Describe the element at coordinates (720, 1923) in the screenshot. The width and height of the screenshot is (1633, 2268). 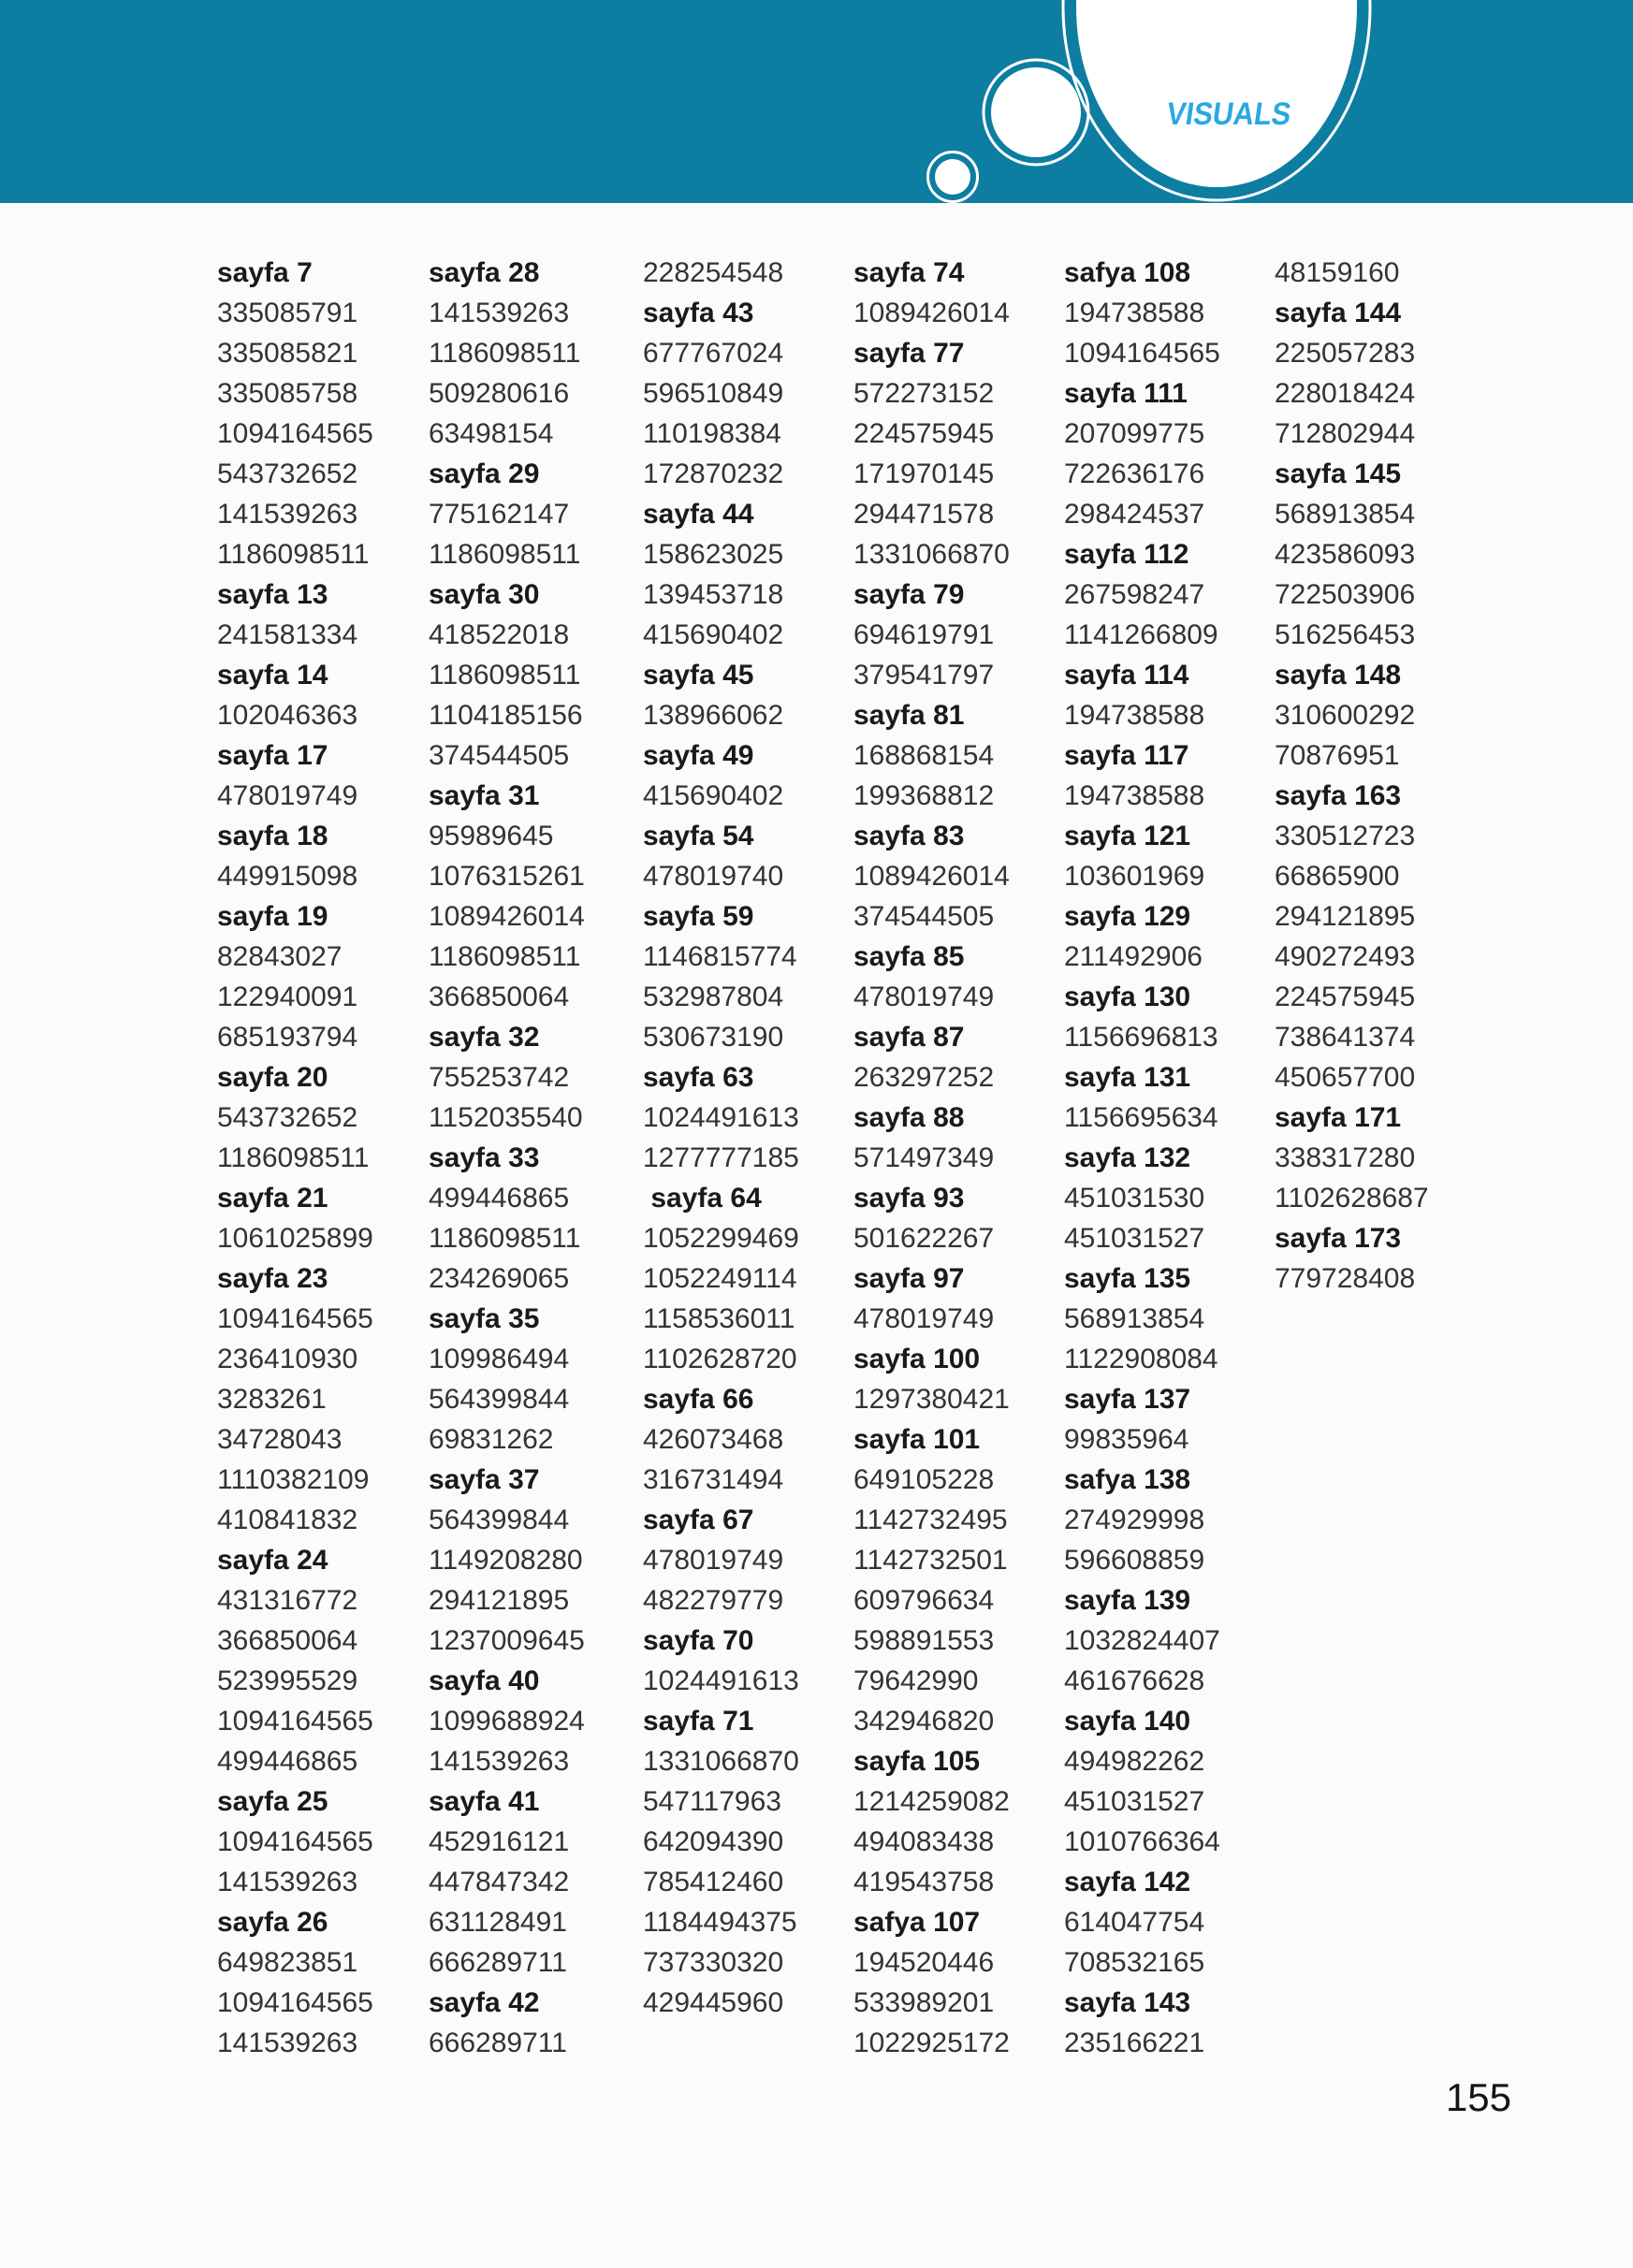
I see `list-item: 1184494375` at that location.